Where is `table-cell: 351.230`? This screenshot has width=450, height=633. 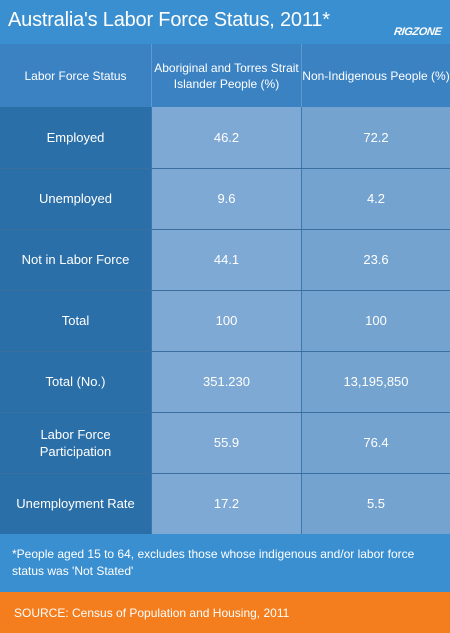 table-cell: 351.230 is located at coordinates (226, 381).